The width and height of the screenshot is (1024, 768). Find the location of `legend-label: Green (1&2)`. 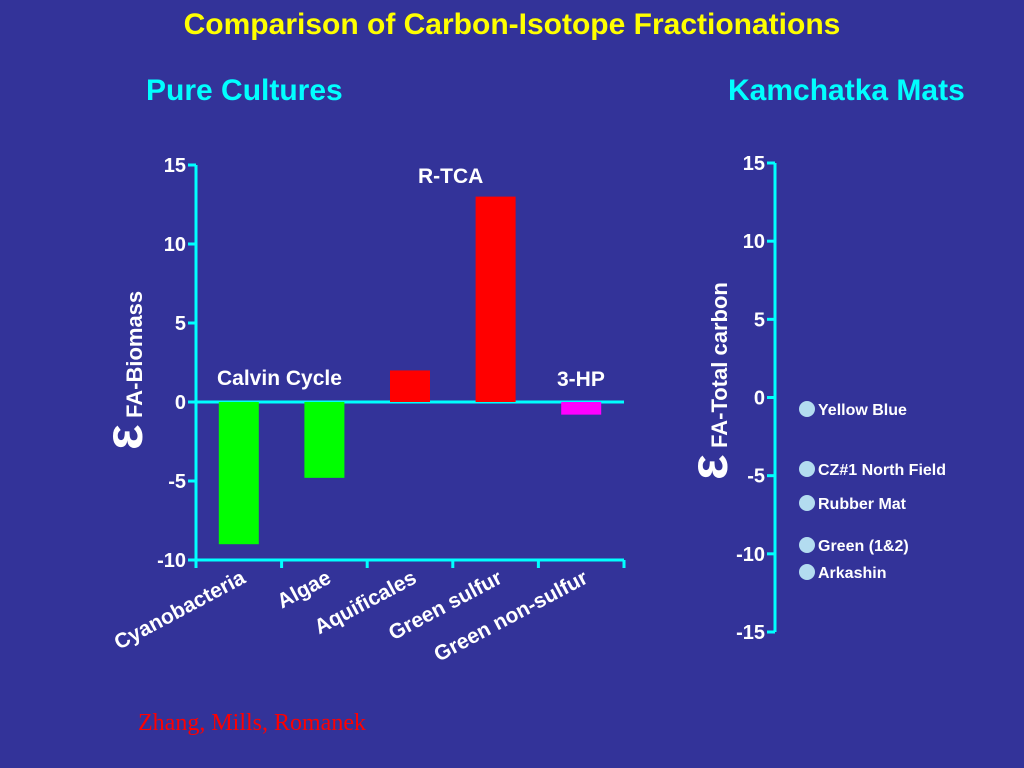

legend-label: Green (1&2) is located at coordinates (863, 546).